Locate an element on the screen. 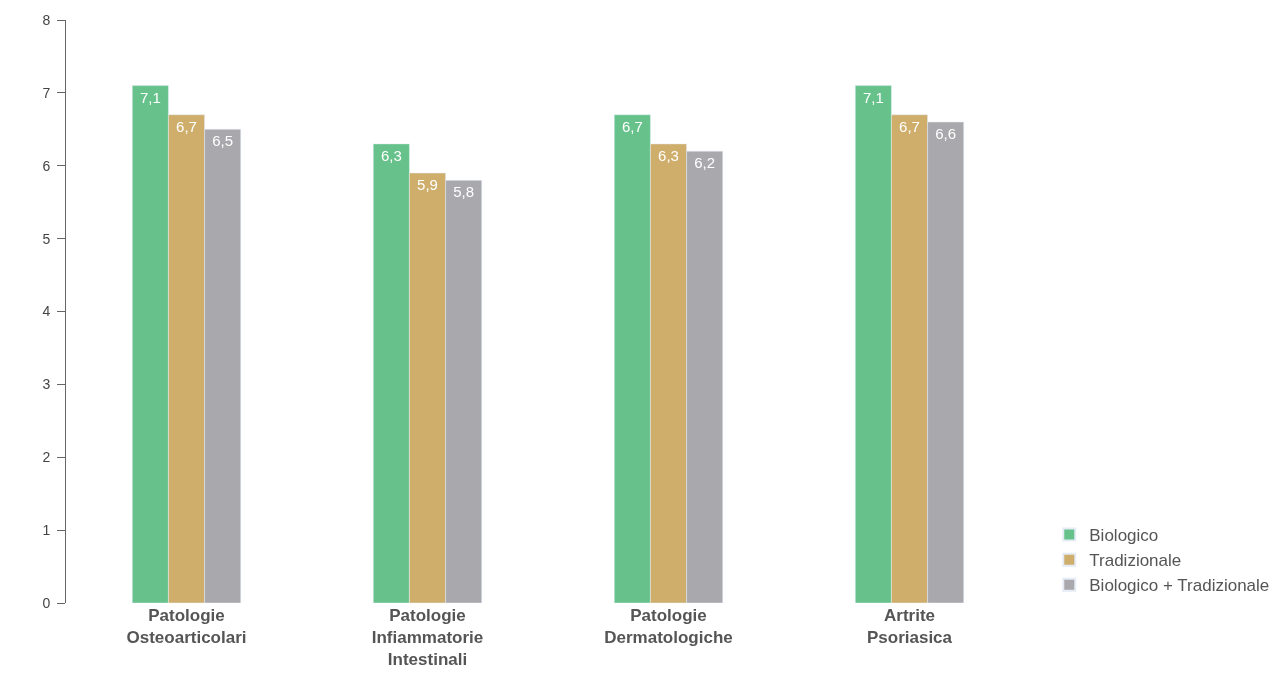 The image size is (1287, 684). y-tick-label: 6 is located at coordinates (46, 165).